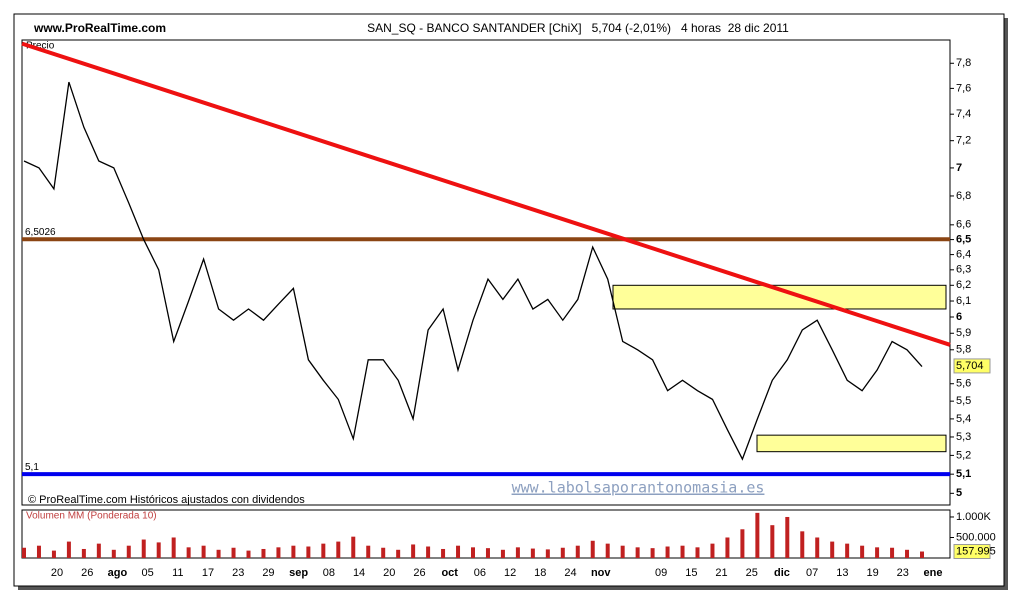 The width and height of the screenshot is (1020, 600). Describe the element at coordinates (963, 333) in the screenshot. I see `y-tick-label: 5,9` at that location.